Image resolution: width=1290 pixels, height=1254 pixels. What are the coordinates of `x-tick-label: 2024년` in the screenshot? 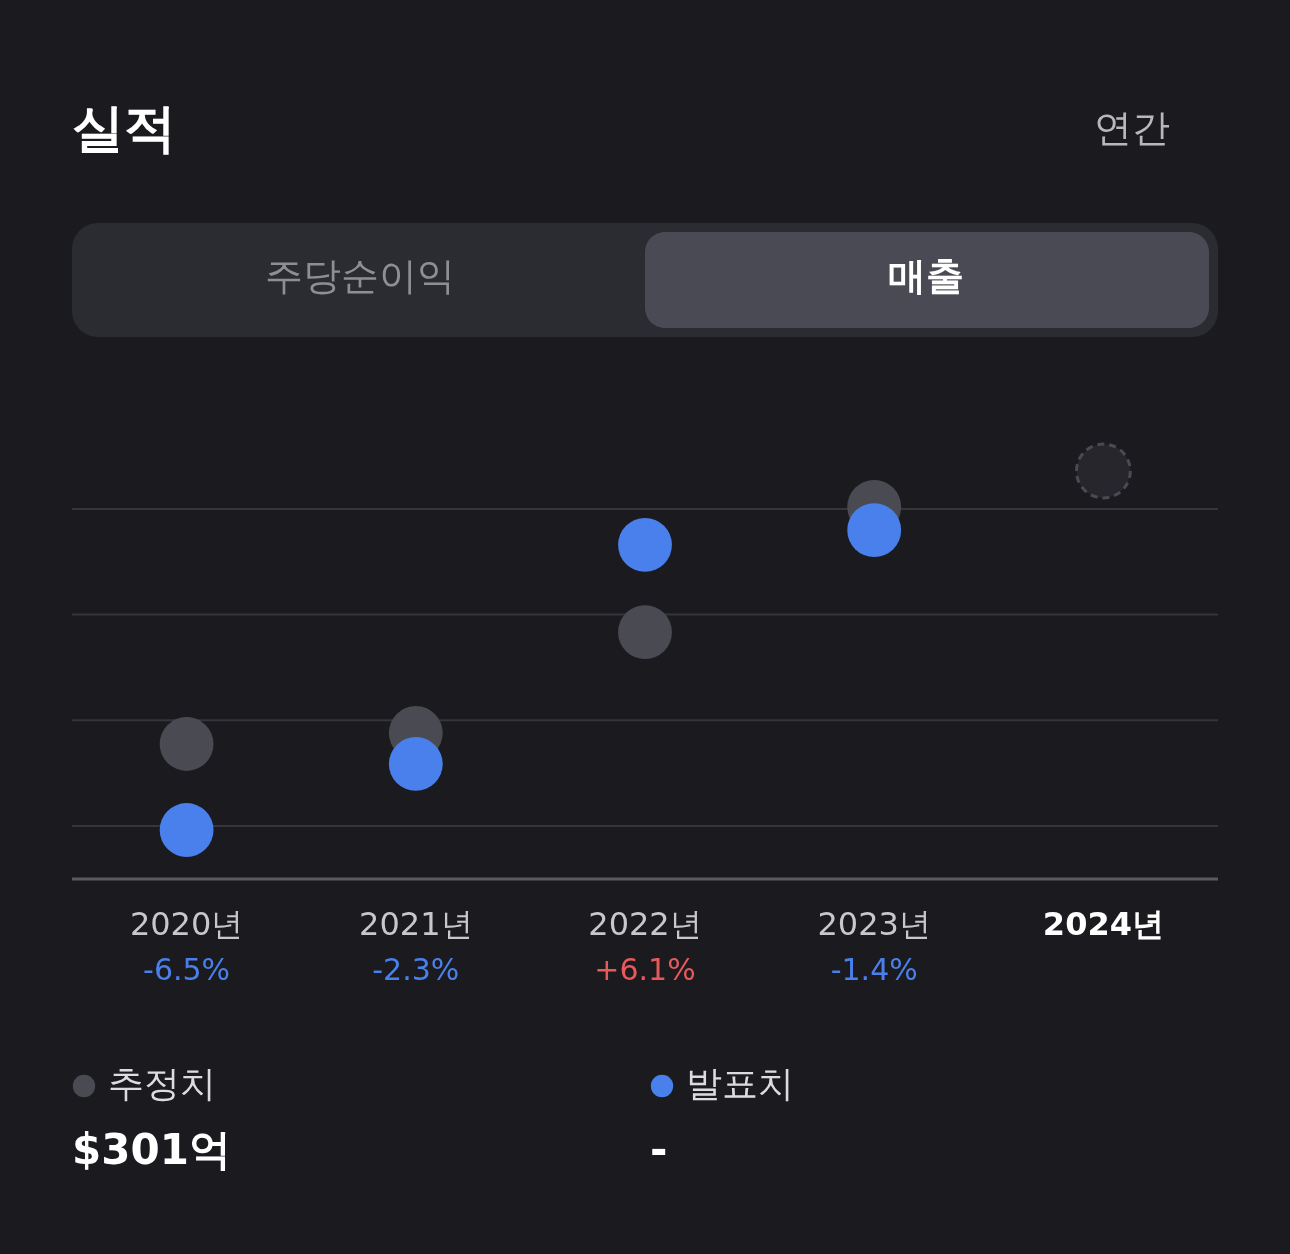 It's located at (1103, 924).